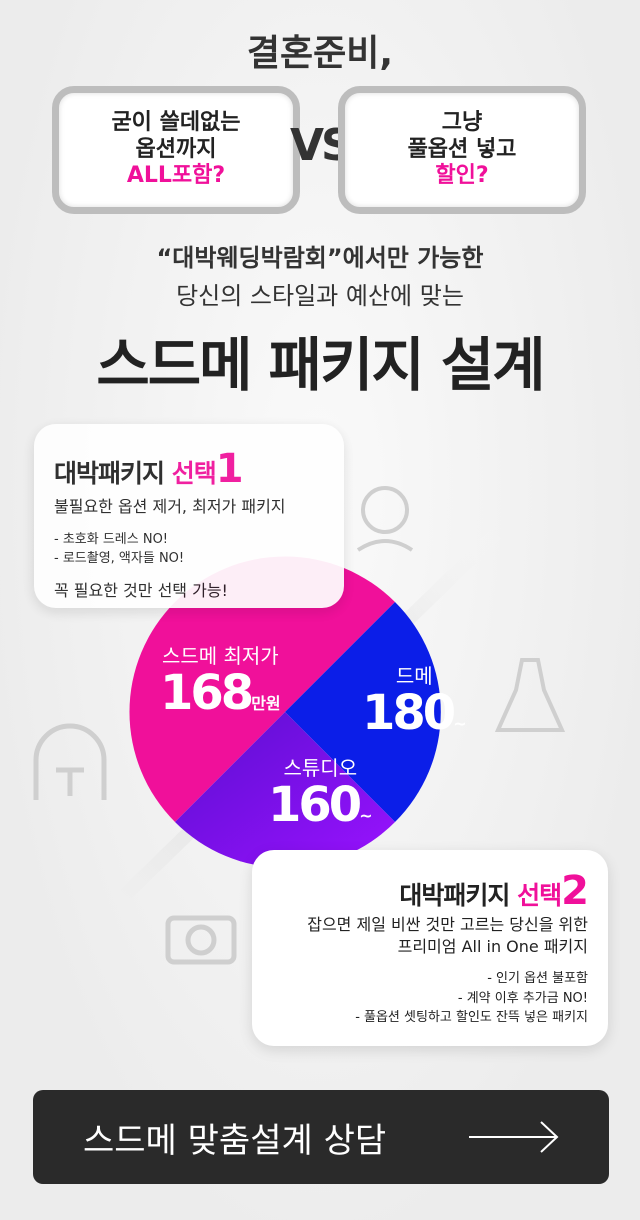  I want to click on arrow-right-icon, so click(514, 1137).